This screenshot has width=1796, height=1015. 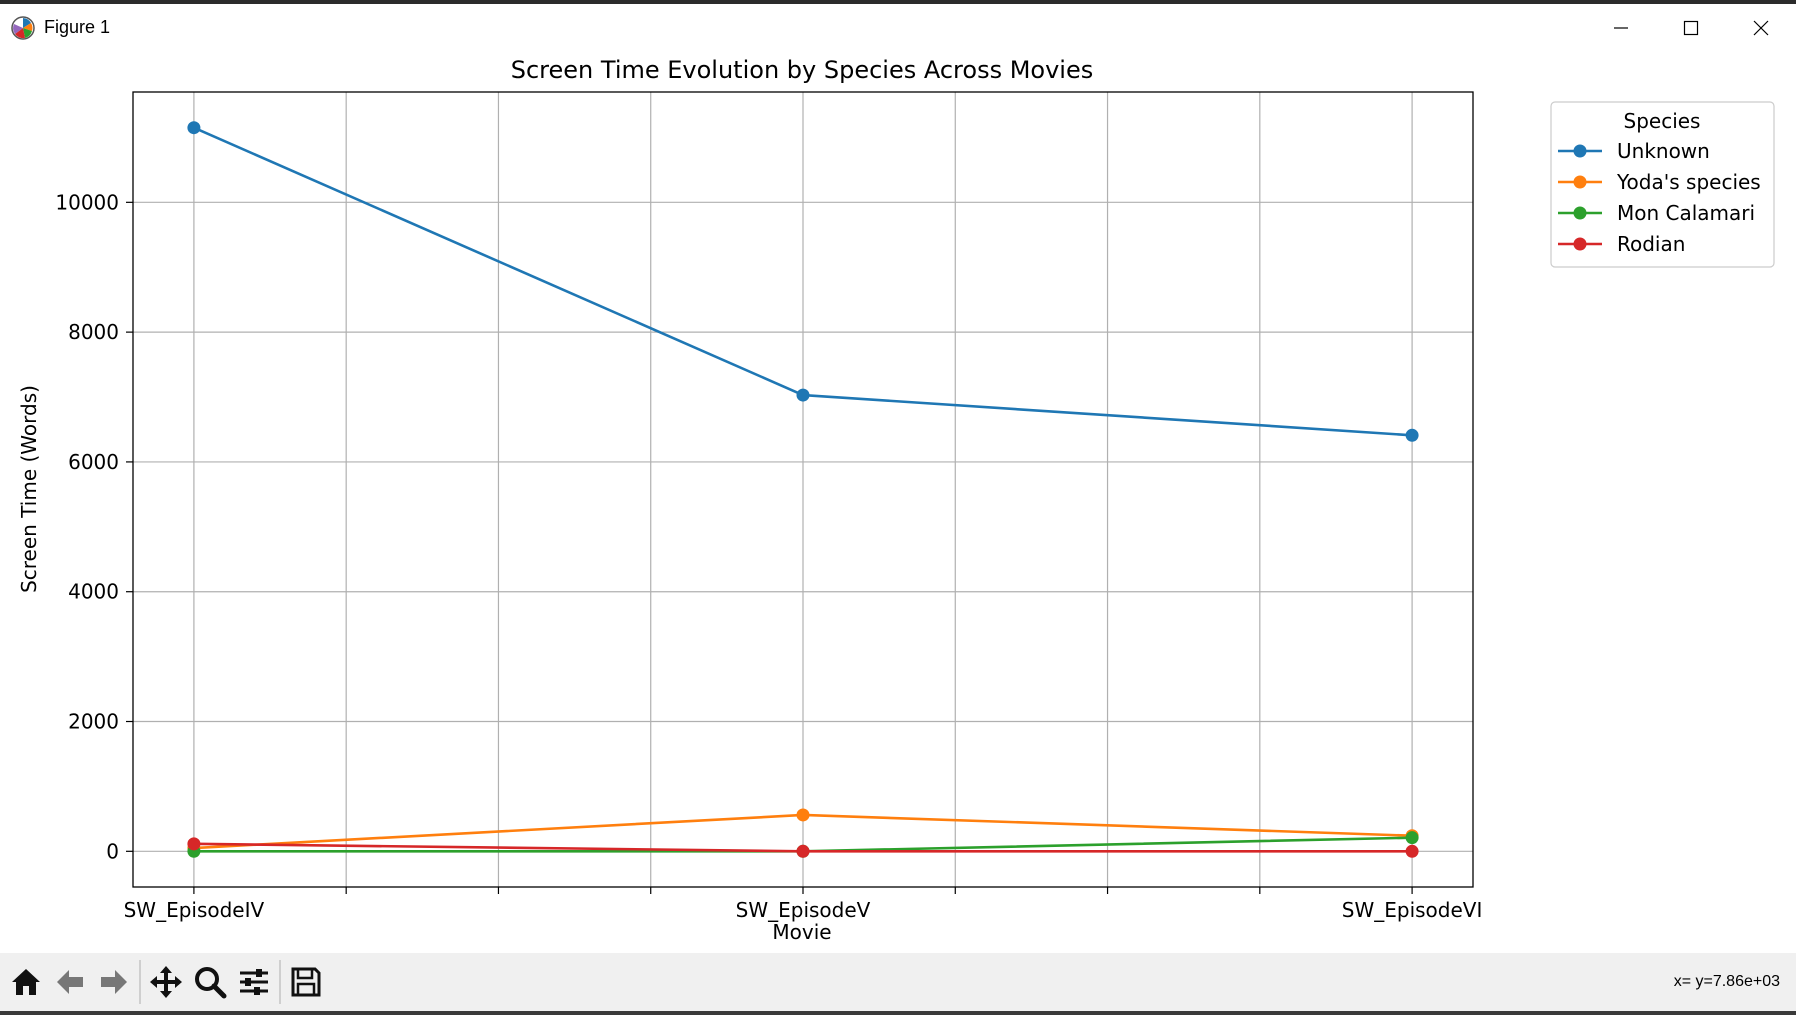 I want to click on maximize-icon, so click(x=1691, y=27).